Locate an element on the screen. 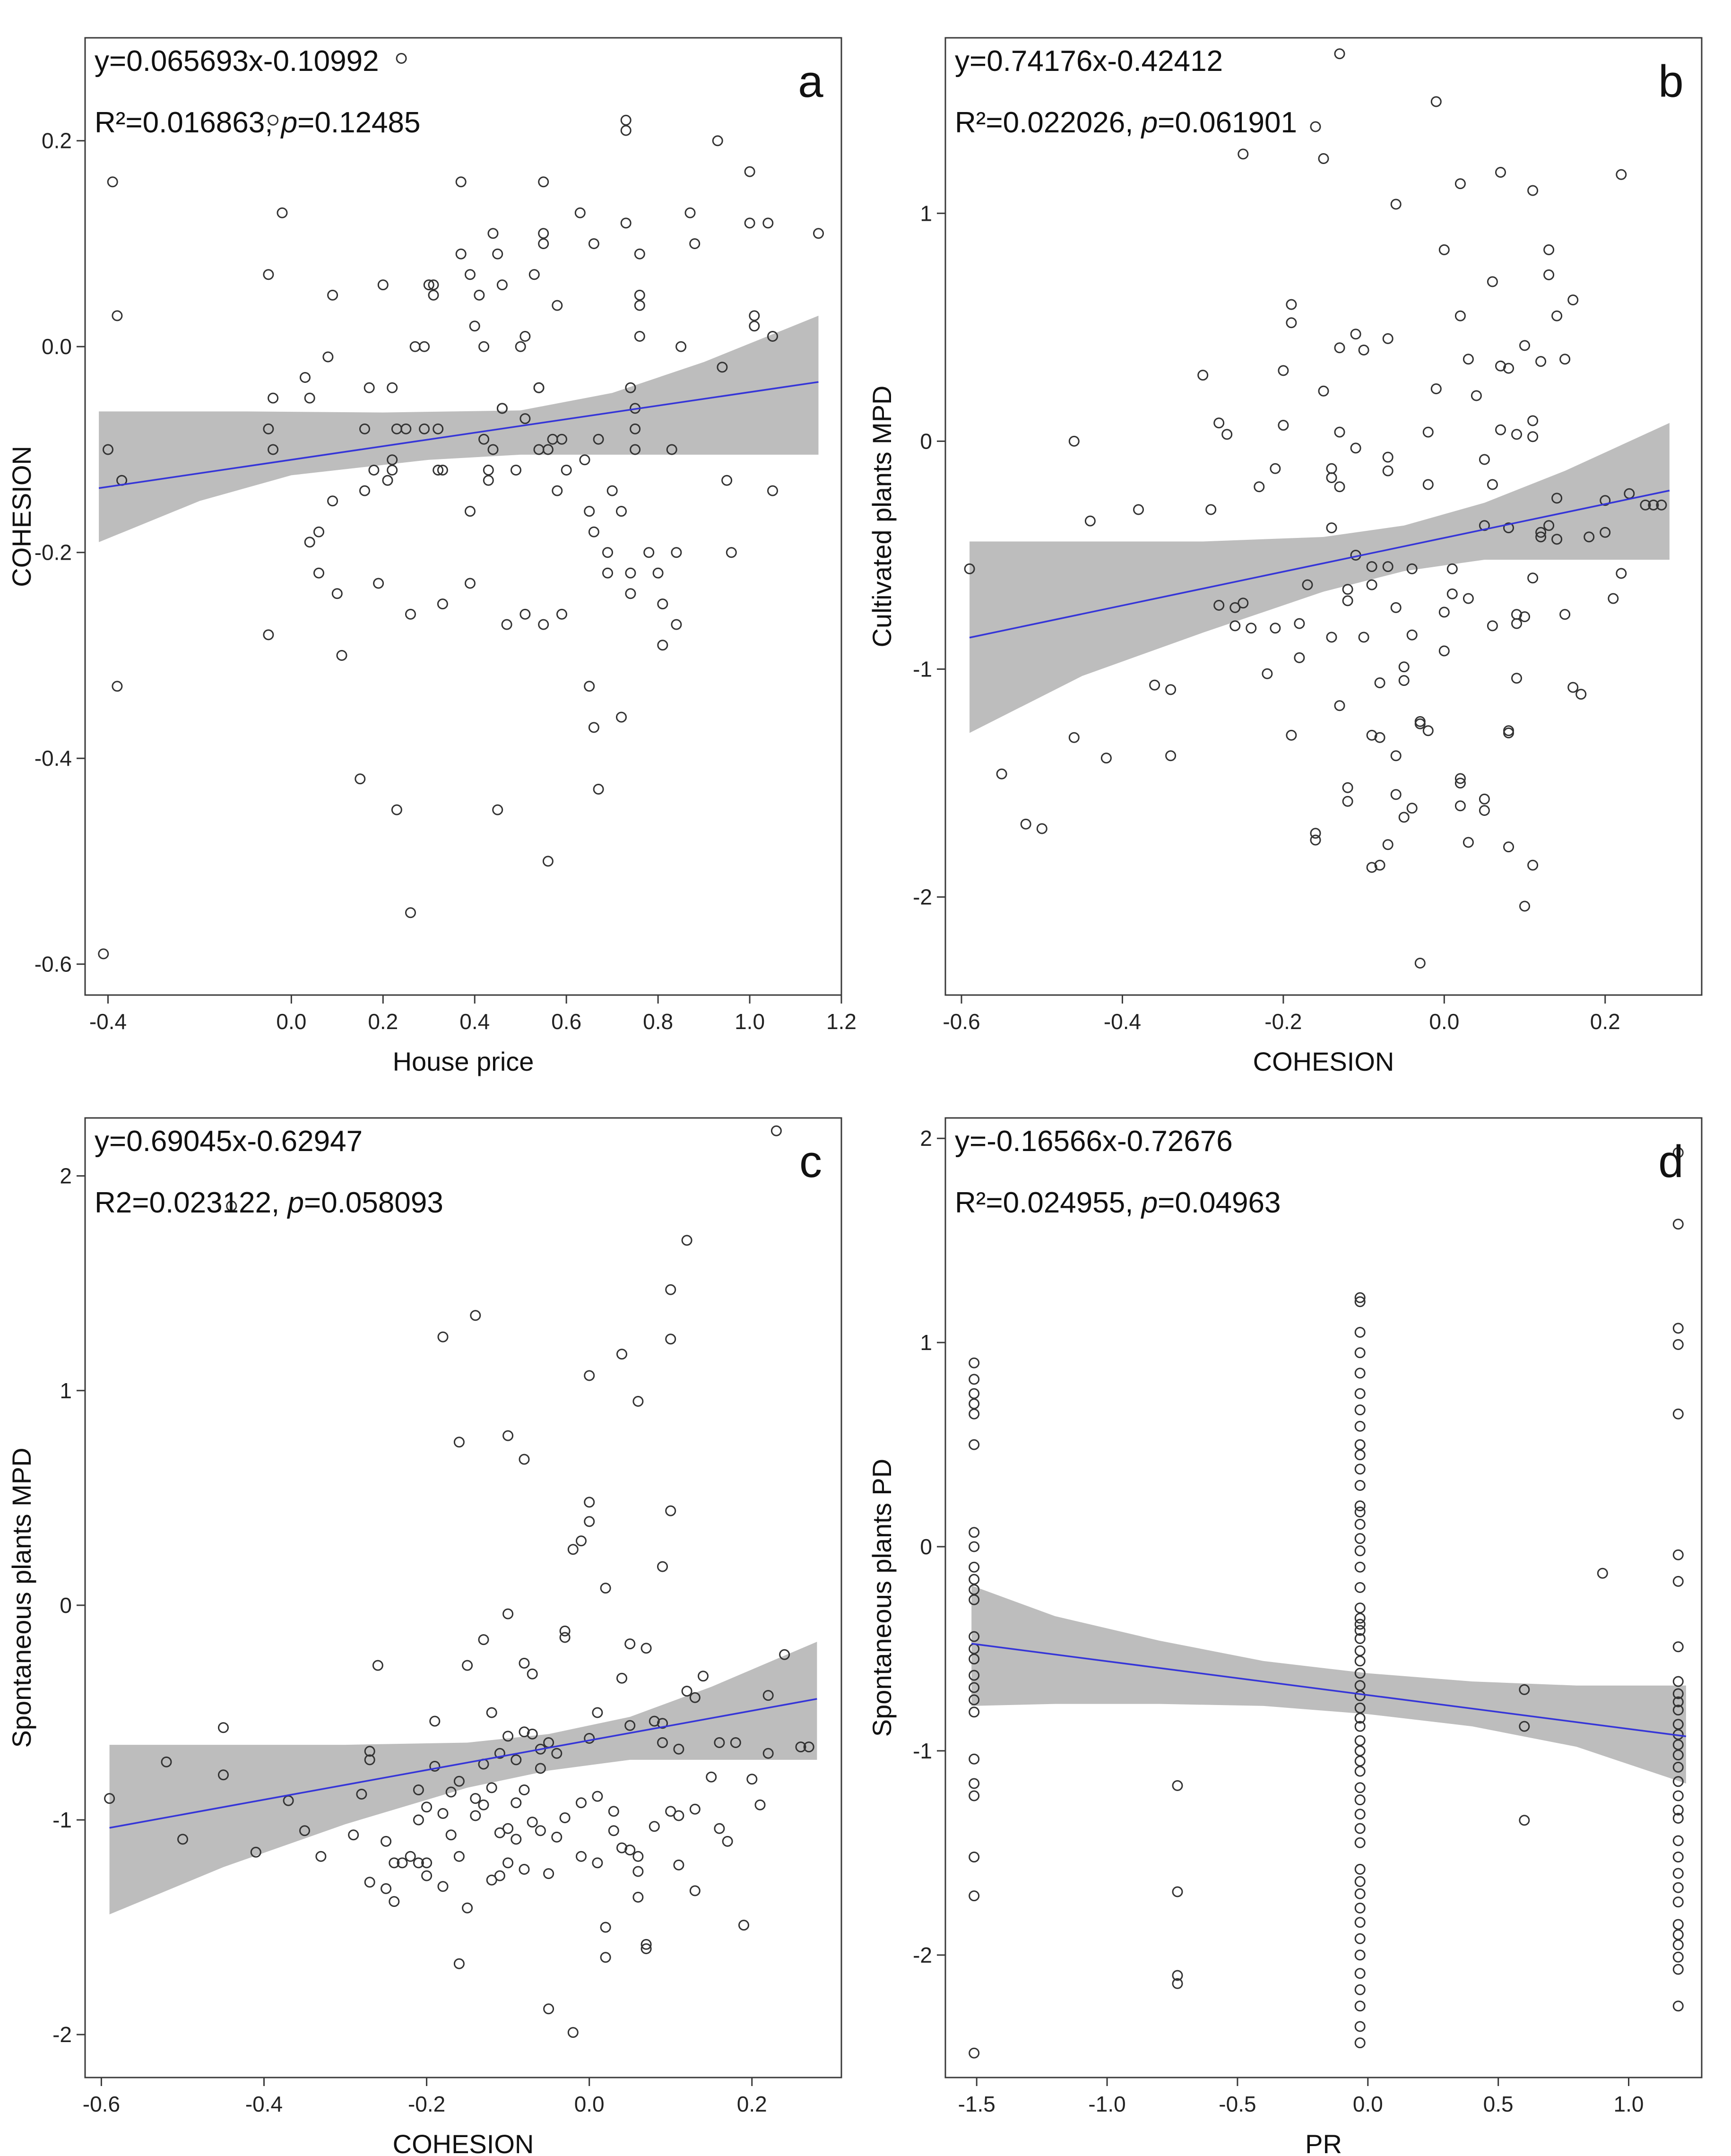 The height and width of the screenshot is (2156, 1731). panel-b-letter: b is located at coordinates (1671, 81).